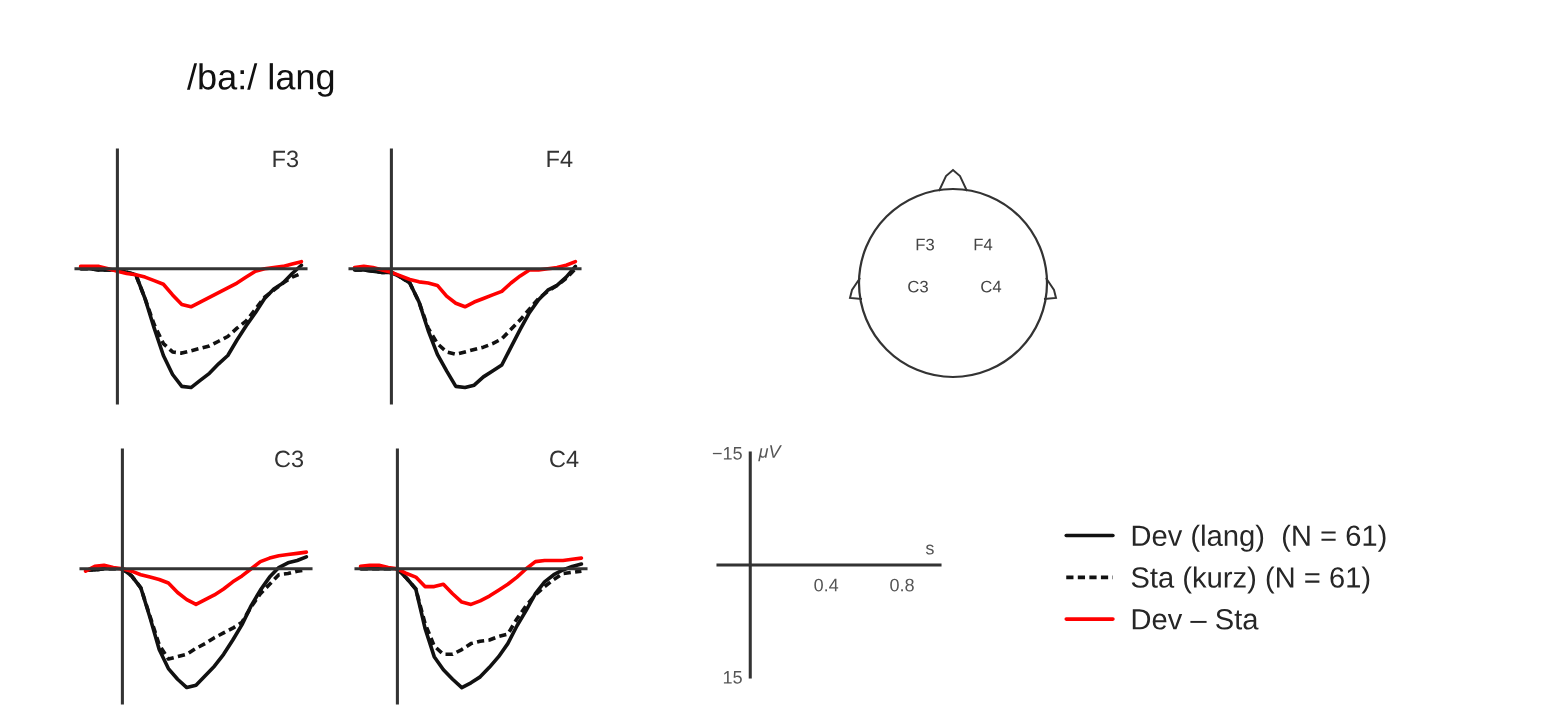 The image size is (1546, 717). What do you see at coordinates (732, 677) in the screenshot?
I see `y-tick-label: 15` at bounding box center [732, 677].